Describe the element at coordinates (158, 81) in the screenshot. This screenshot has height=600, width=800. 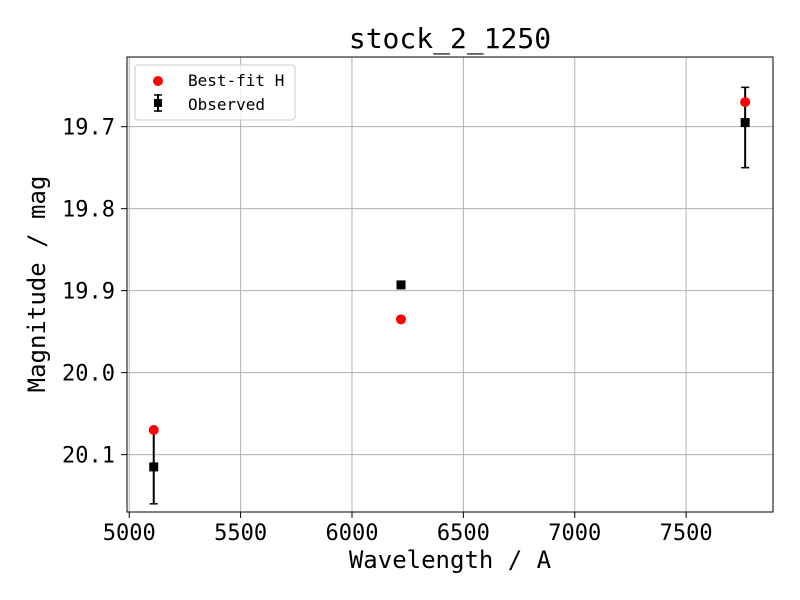
I see `legend-marker-best-fit` at that location.